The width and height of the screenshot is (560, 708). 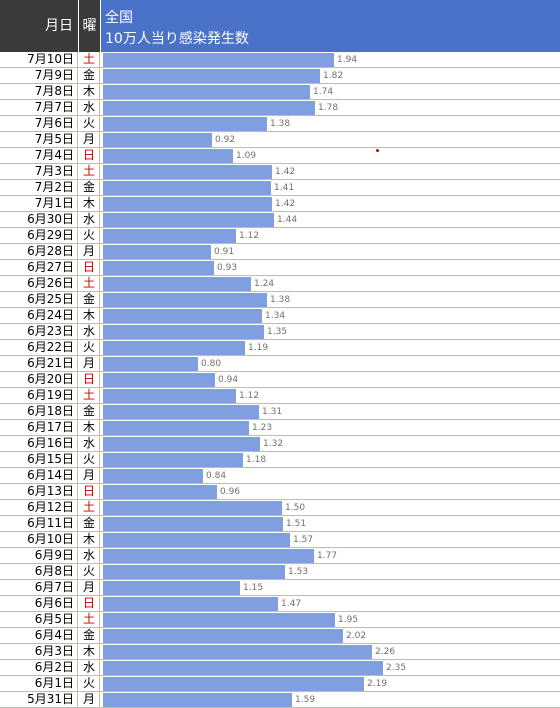 What do you see at coordinates (280, 460) in the screenshot?
I see `table-row: 6月15日火 1.18` at bounding box center [280, 460].